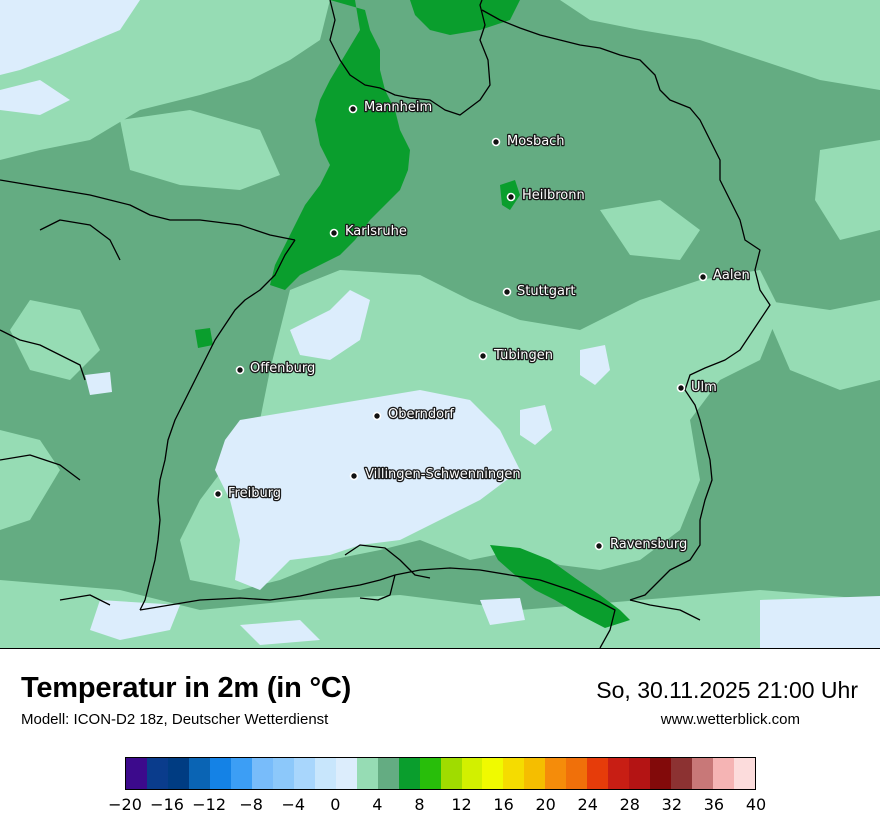 This screenshot has height=830, width=880. Describe the element at coordinates (546, 291) in the screenshot. I see `city-label: Stuttgart` at that location.